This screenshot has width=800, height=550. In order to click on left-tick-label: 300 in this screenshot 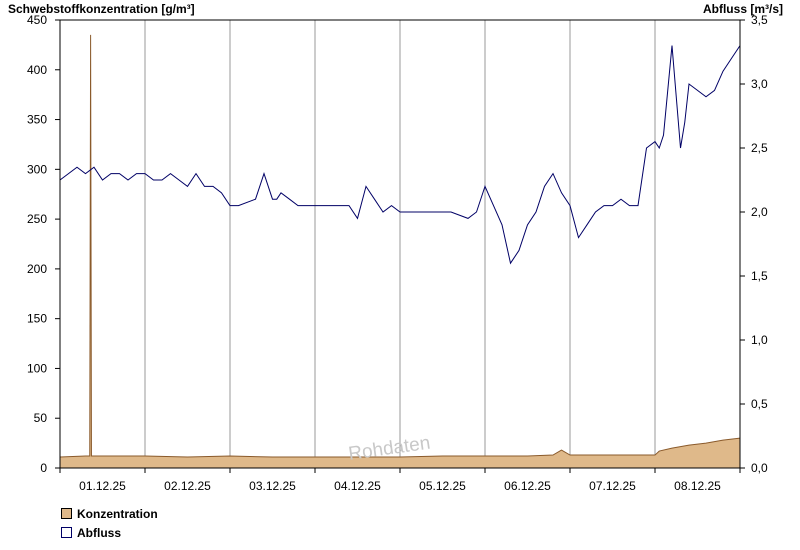, I will do `click(37, 169)`.